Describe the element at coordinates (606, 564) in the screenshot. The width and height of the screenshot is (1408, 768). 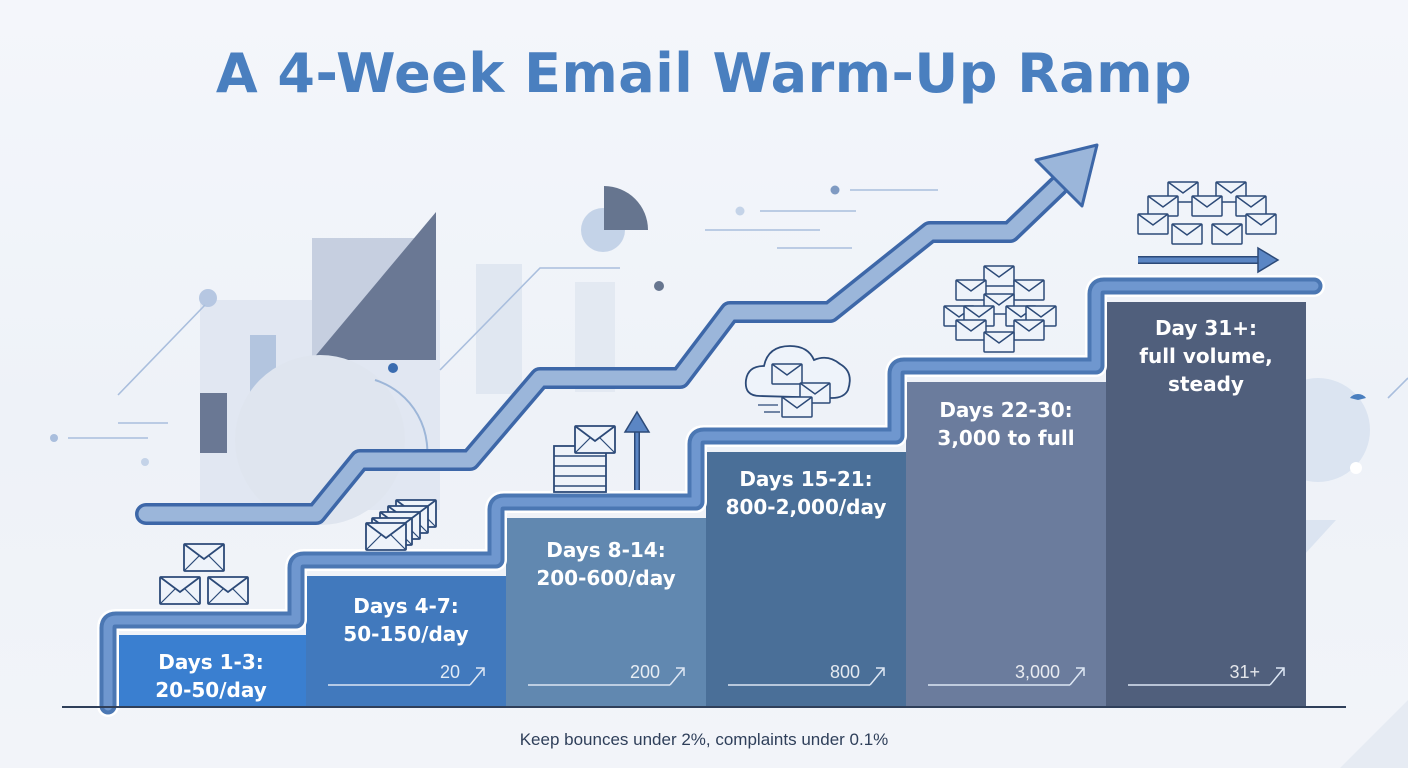
I see `step-3-label: Days 8-14: 200-600/day` at that location.